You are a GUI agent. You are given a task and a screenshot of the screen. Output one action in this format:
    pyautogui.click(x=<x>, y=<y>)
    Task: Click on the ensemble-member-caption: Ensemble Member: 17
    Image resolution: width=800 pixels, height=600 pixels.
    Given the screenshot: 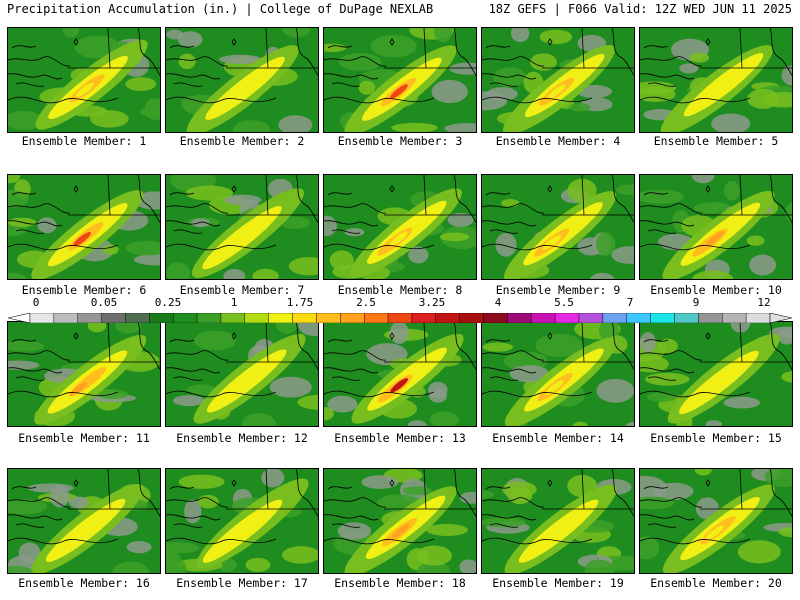 What is the action you would take?
    pyautogui.click(x=242, y=583)
    